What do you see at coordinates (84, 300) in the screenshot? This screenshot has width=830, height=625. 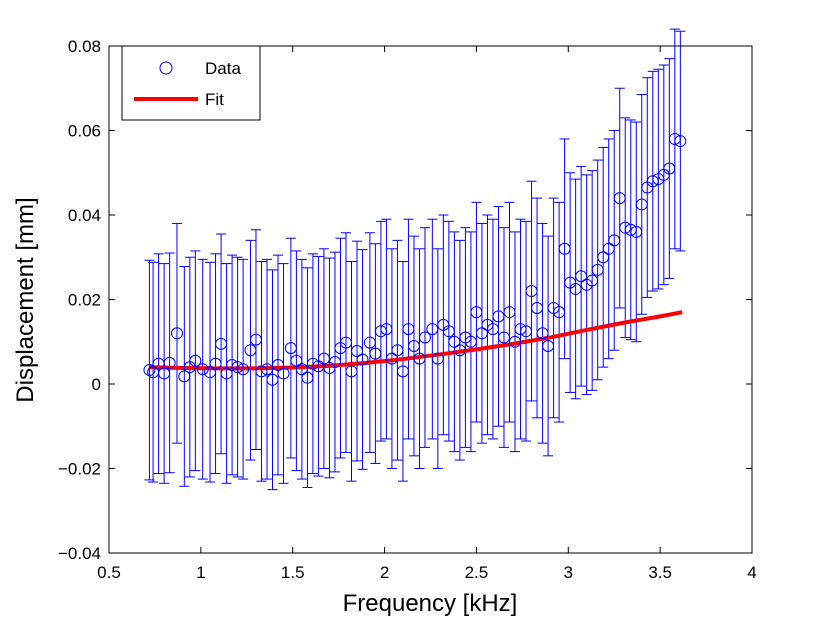 I see `y-tick-label: 0.02` at bounding box center [84, 300].